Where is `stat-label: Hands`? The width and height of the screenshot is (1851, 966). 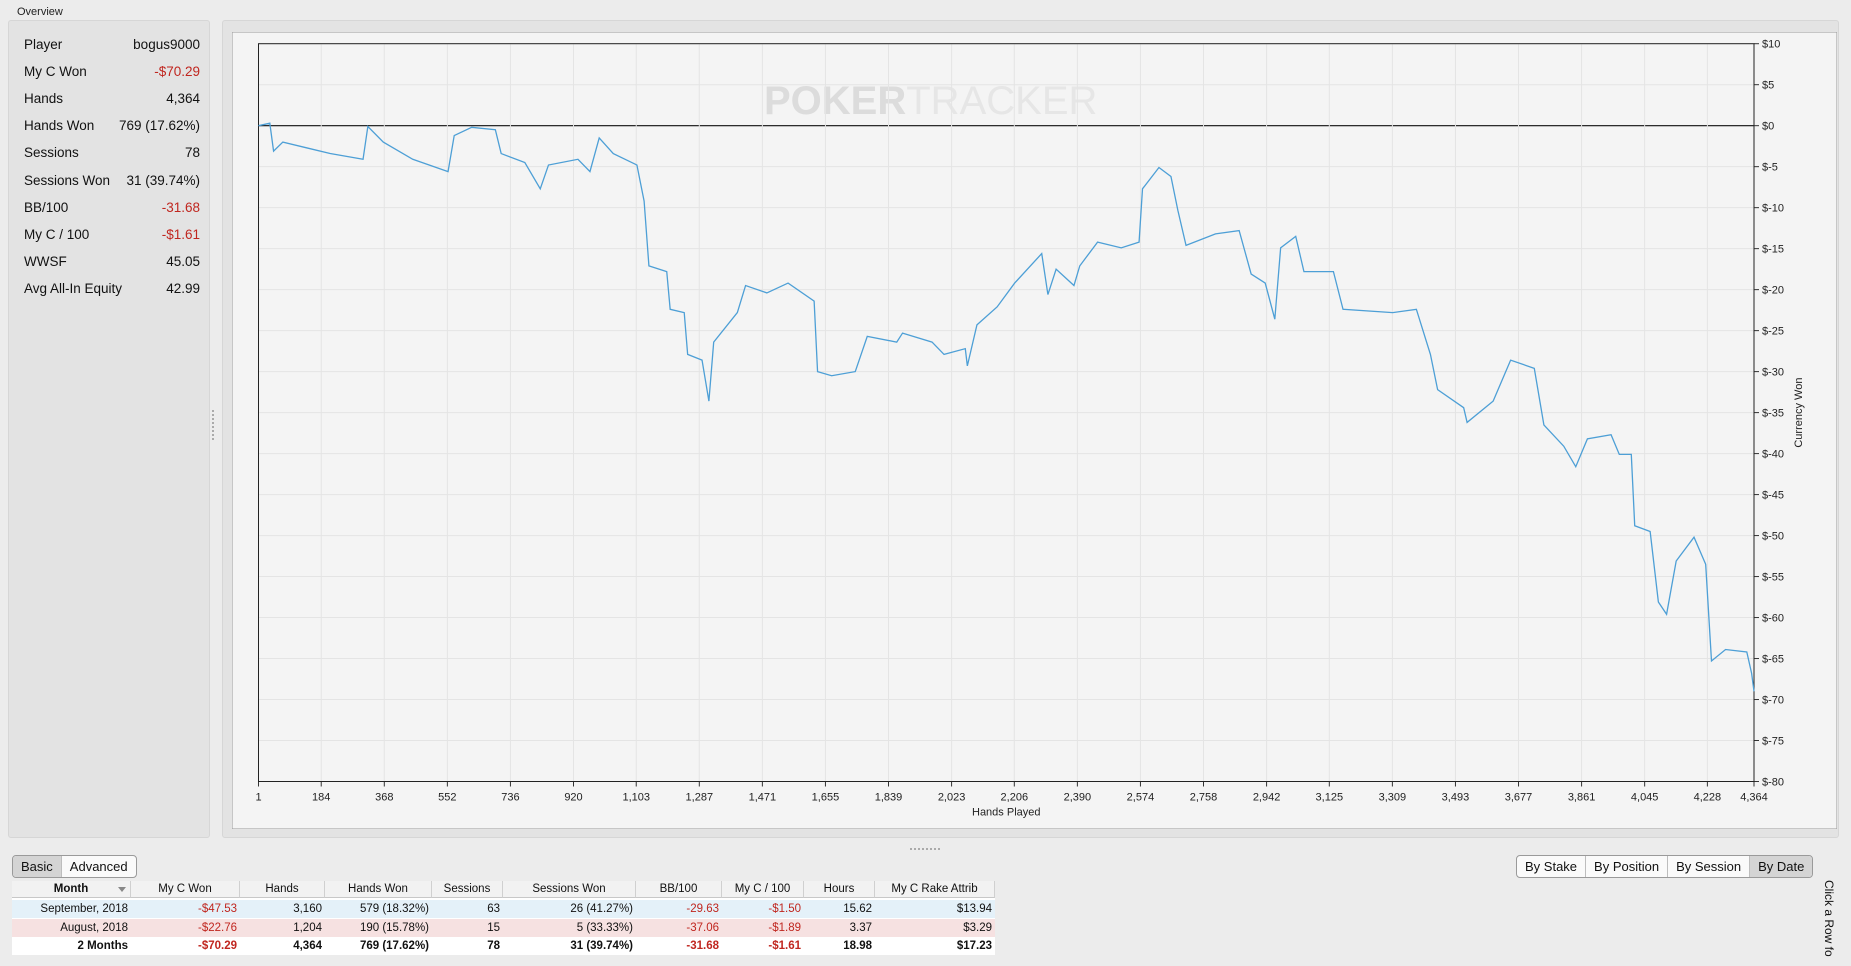
stat-label: Hands is located at coordinates (44, 99).